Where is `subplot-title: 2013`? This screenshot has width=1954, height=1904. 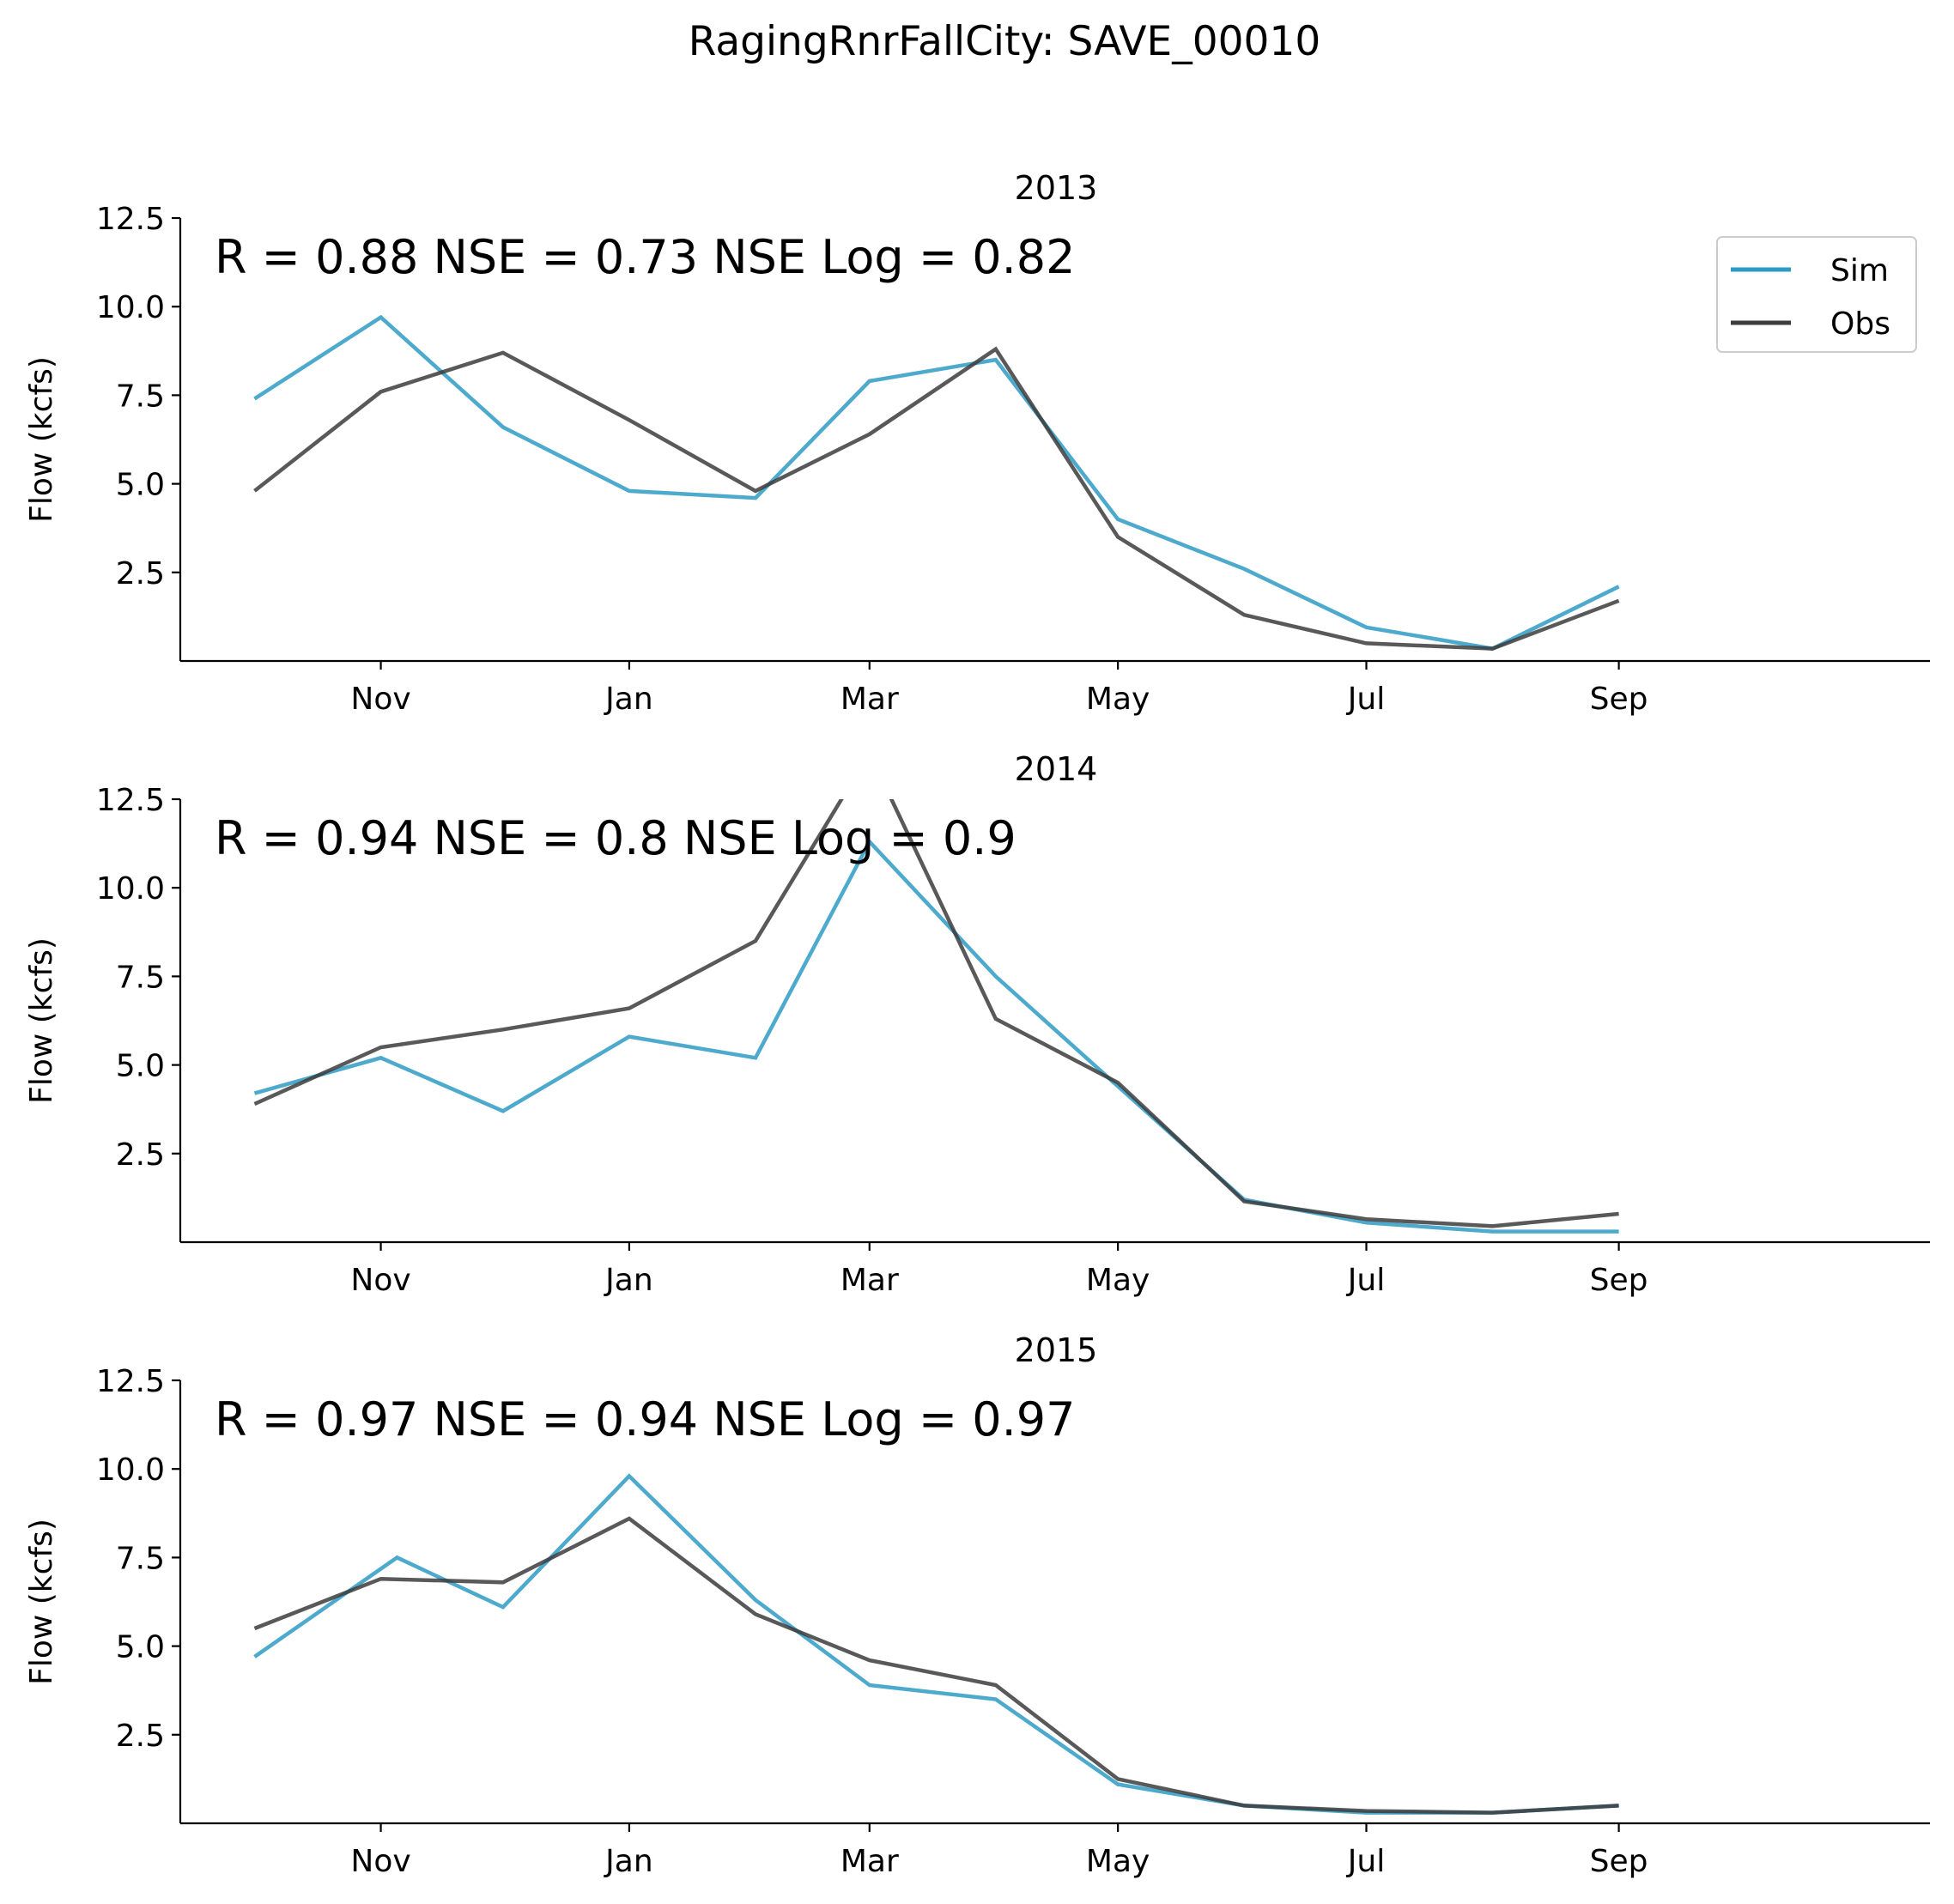
subplot-title: 2013 is located at coordinates (1056, 188).